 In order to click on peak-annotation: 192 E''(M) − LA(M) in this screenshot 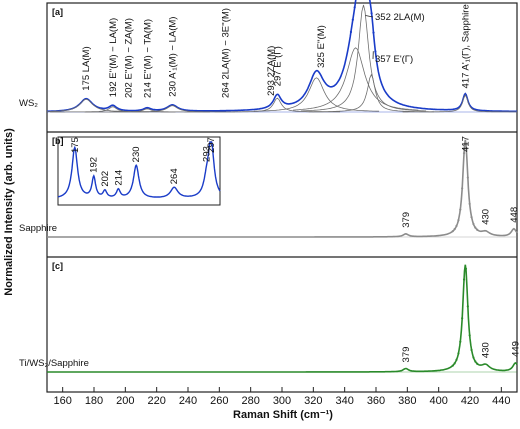, I will do `click(113, 57)`.